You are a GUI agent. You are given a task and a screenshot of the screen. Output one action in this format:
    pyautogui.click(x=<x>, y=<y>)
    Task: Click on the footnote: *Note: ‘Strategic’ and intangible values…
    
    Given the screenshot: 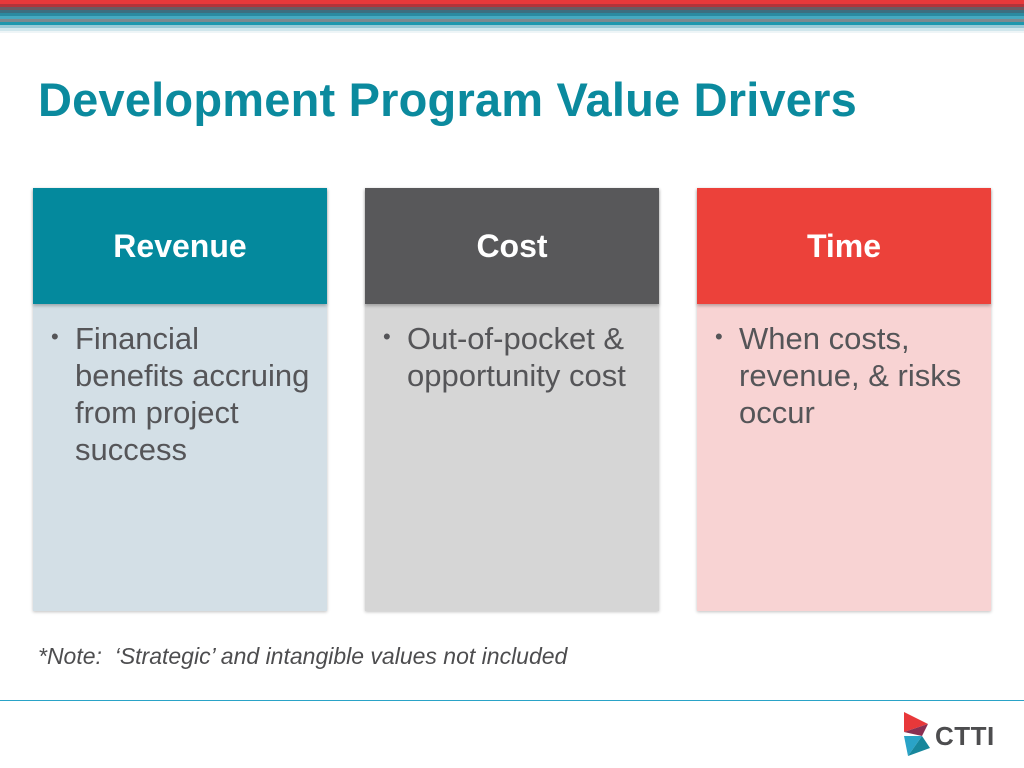 What is the action you would take?
    pyautogui.click(x=303, y=656)
    